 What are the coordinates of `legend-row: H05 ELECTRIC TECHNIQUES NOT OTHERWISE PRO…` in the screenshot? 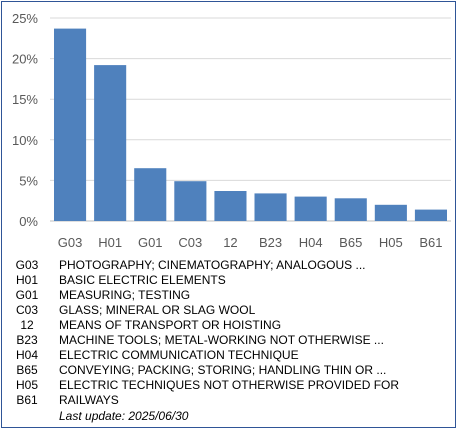 It's located at (232, 385).